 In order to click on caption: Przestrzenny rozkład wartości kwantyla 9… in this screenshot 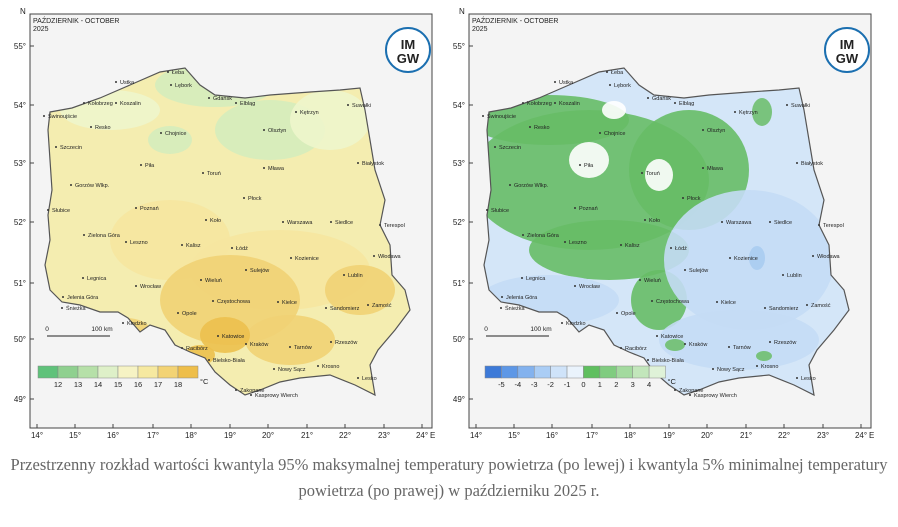, I will do `click(449, 477)`.